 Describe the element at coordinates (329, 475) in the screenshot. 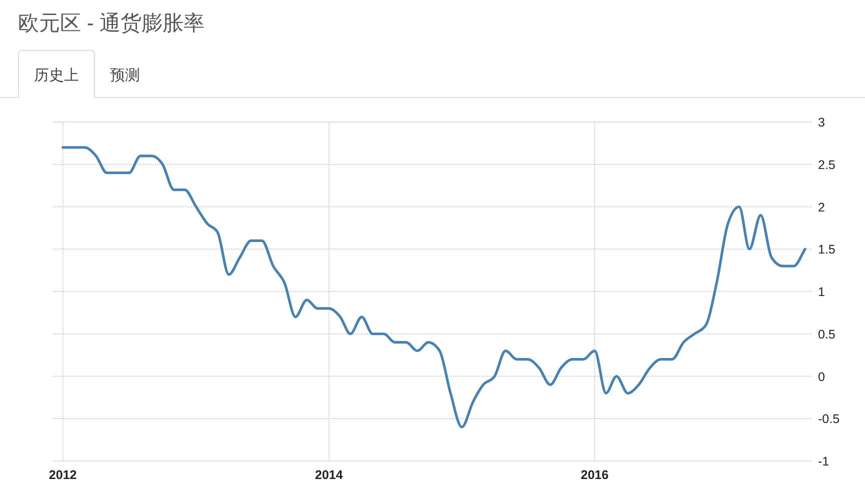

I see `xtick: 2014` at that location.